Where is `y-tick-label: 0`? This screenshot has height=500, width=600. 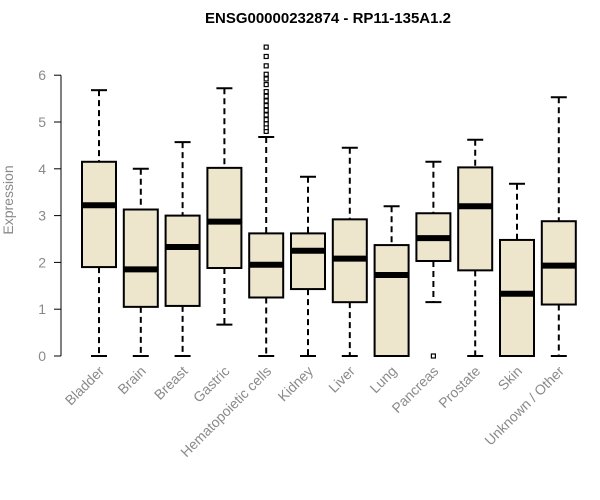
y-tick-label: 0 is located at coordinates (42, 356).